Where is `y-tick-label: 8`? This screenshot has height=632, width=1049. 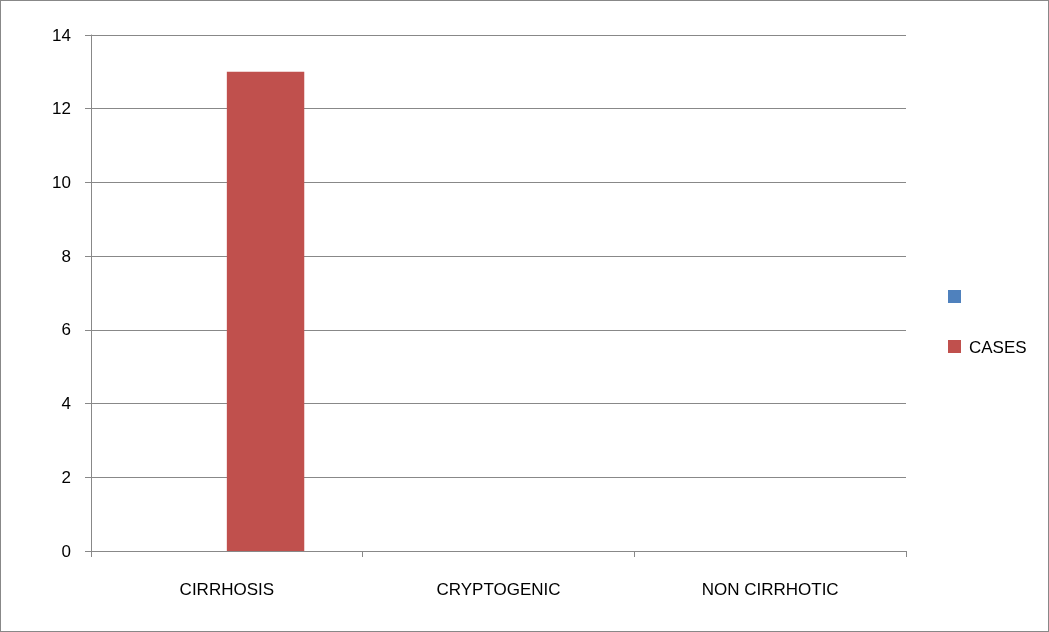 y-tick-label: 8 is located at coordinates (66, 256).